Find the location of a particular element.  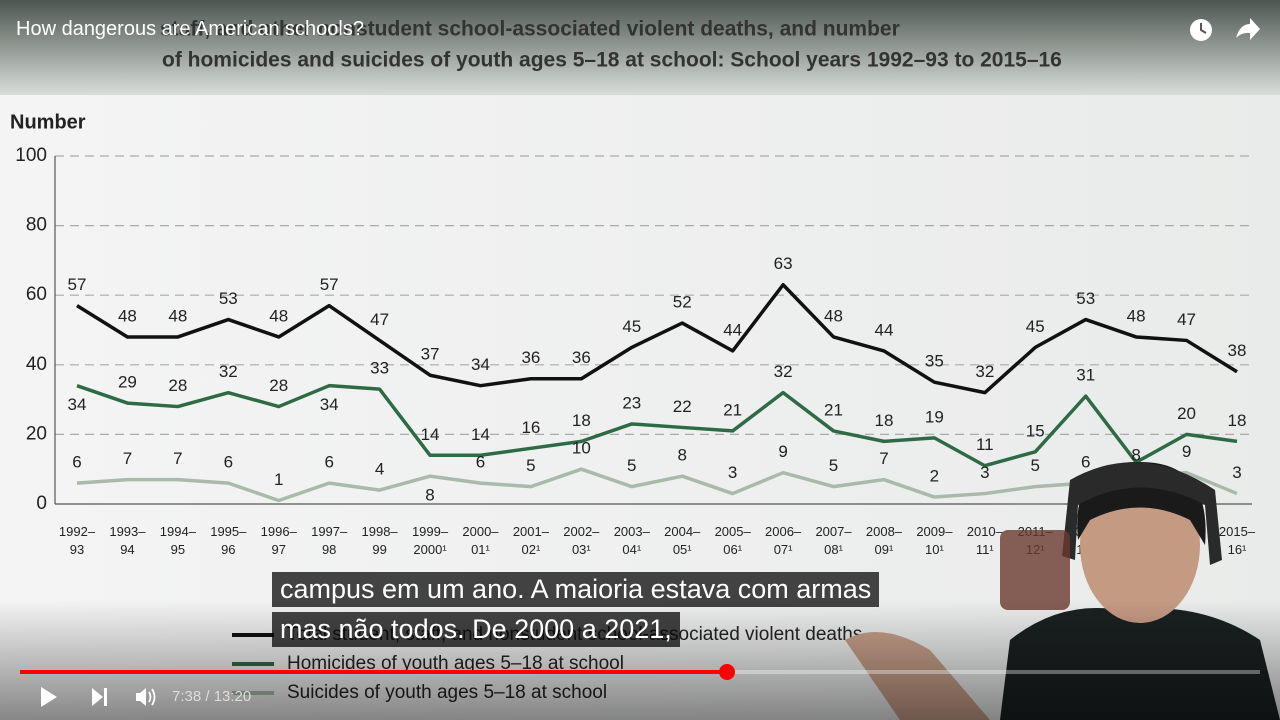

x-tick-label: 2010– 11¹ is located at coordinates (985, 540).